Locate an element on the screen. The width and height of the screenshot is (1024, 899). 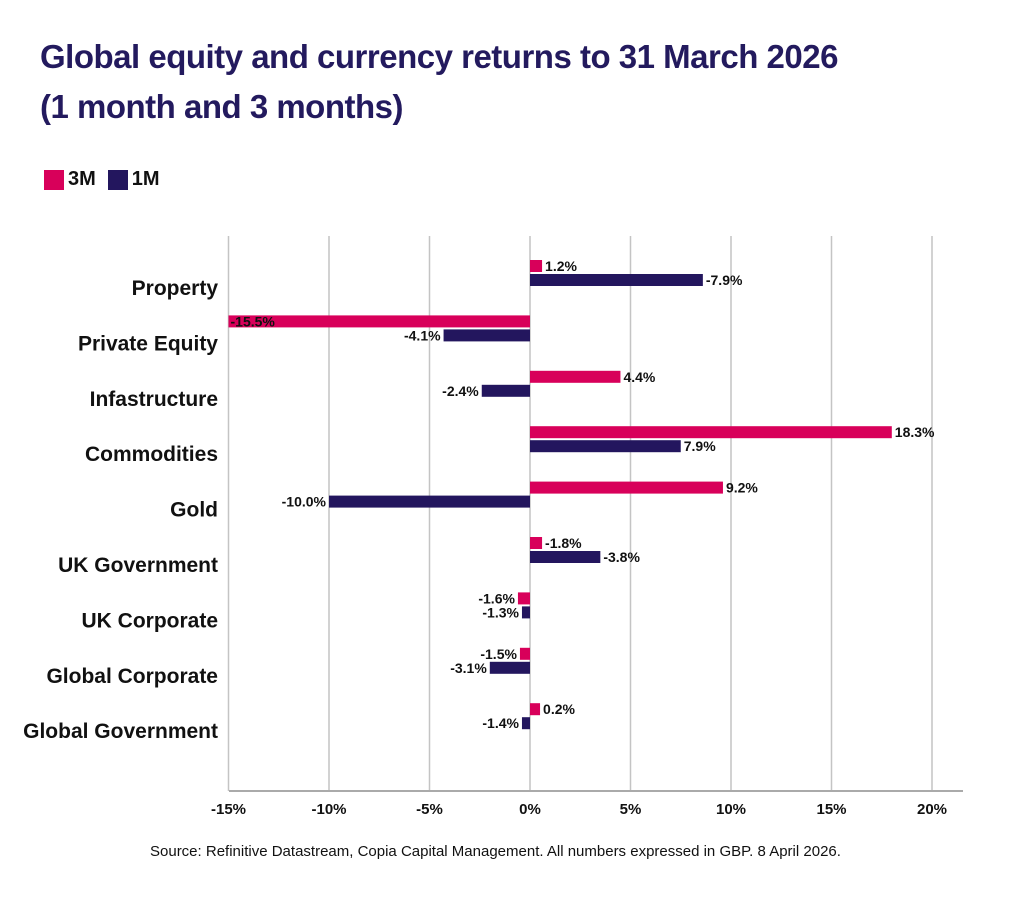
x-tick-label: -10% is located at coordinates (328, 809).